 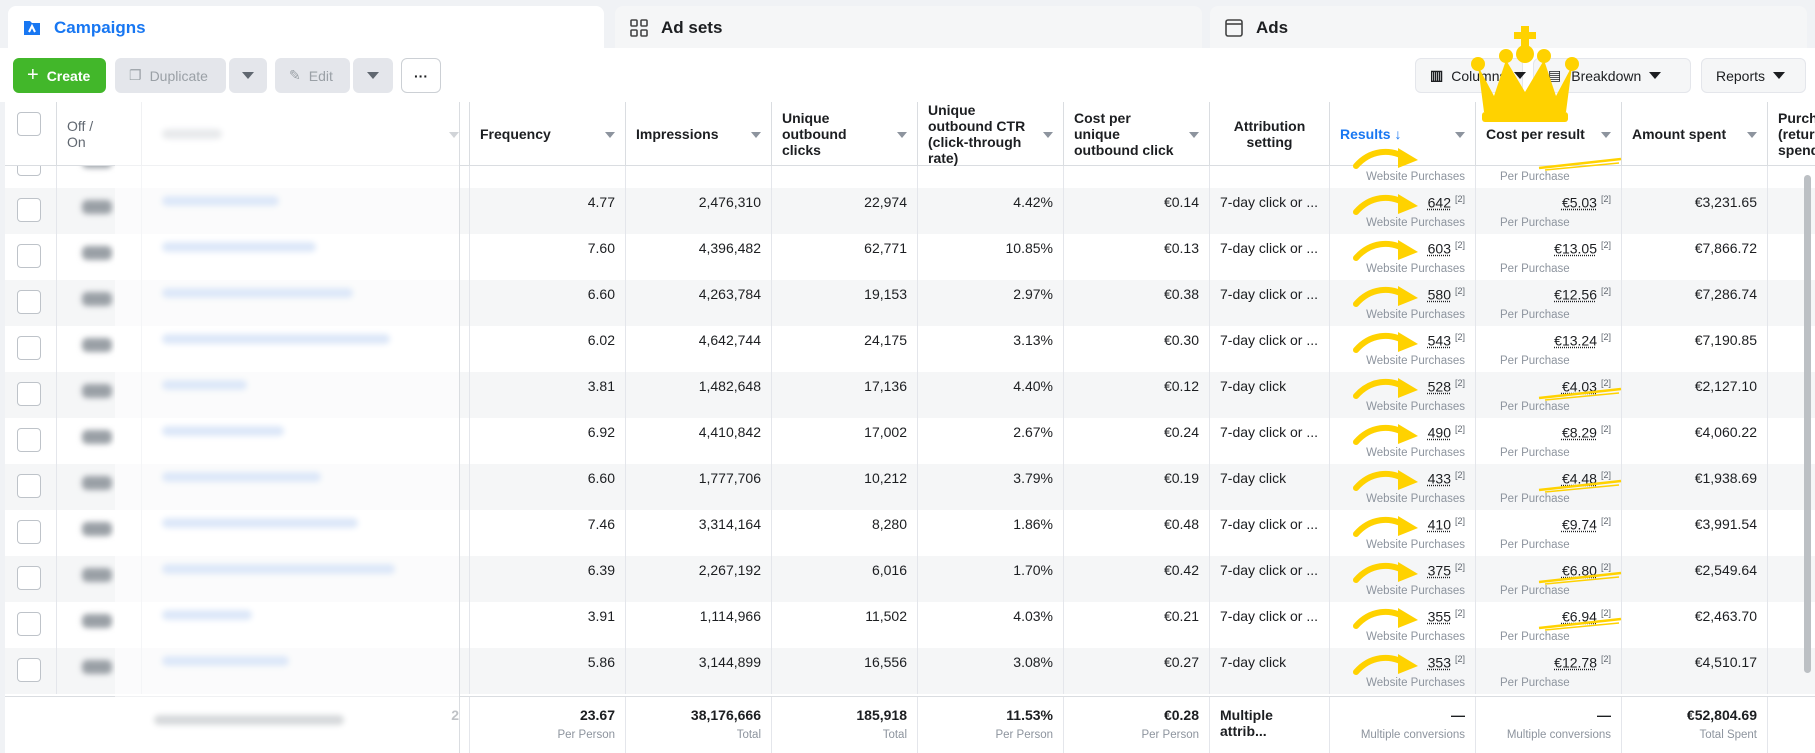 What do you see at coordinates (1270, 134) in the screenshot?
I see `header-attribution-setting: Attribution setting` at bounding box center [1270, 134].